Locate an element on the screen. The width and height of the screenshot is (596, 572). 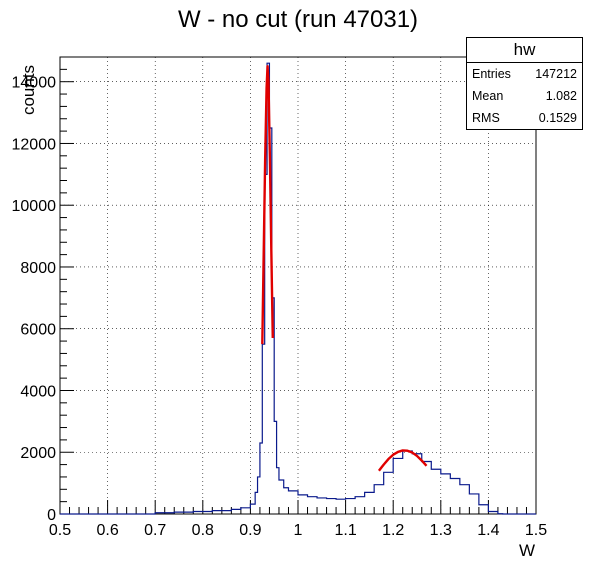
y-tick-label: 6000 is located at coordinates (38, 330).